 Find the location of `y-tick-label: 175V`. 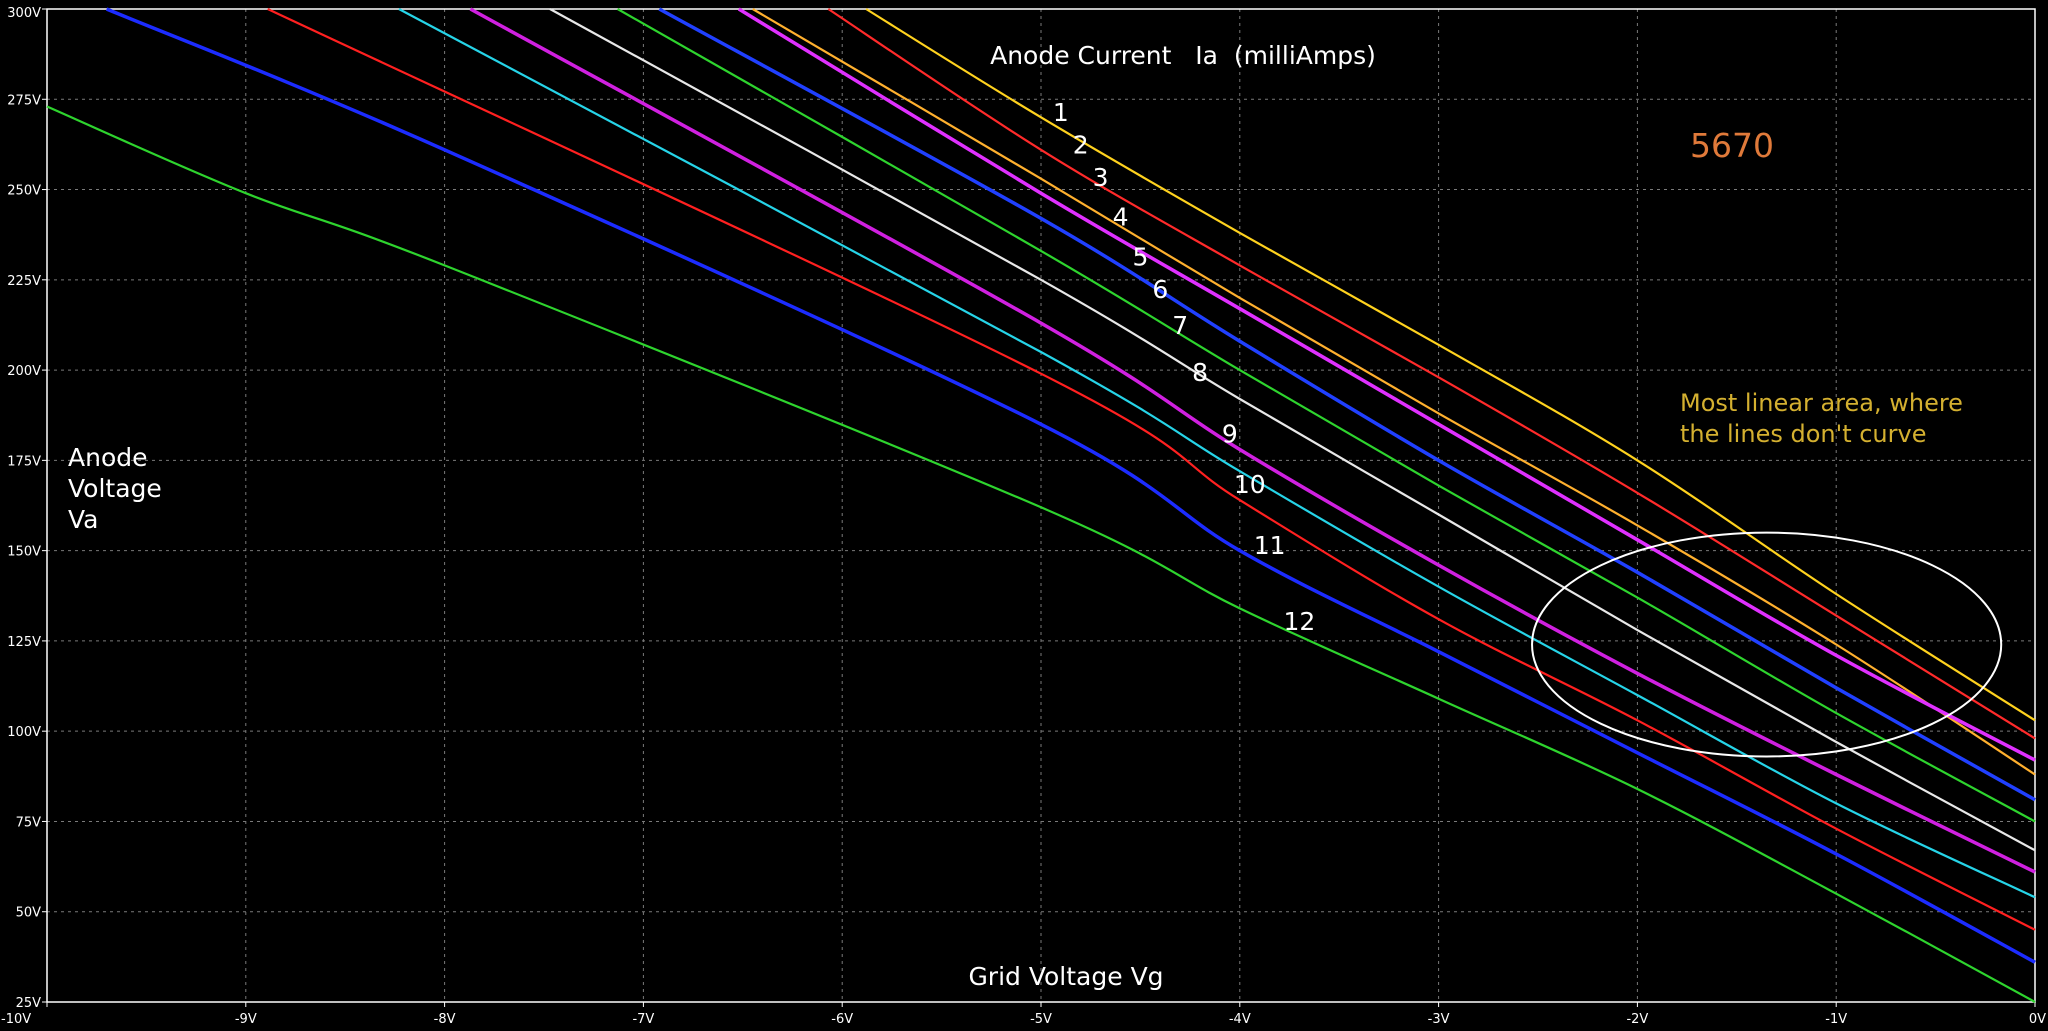

y-tick-label: 175V is located at coordinates (24, 461).